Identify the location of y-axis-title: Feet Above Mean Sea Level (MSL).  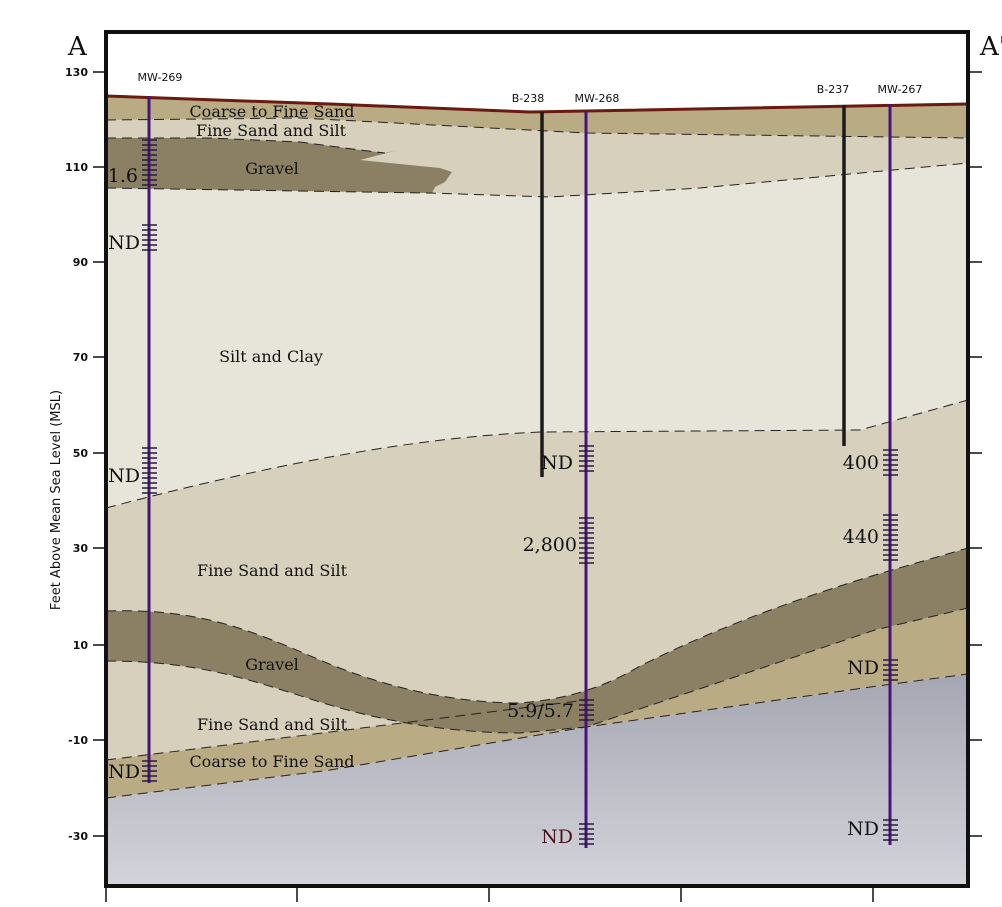
(56, 500).